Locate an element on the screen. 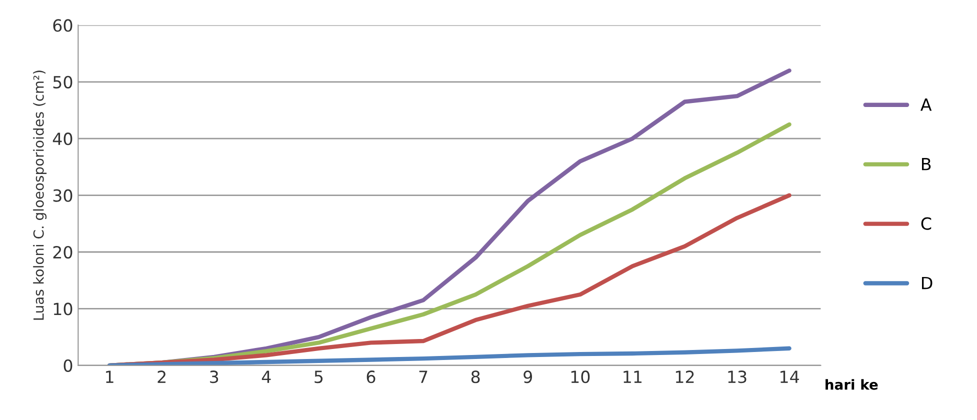  x-tick-label: 8 is located at coordinates (475, 377).